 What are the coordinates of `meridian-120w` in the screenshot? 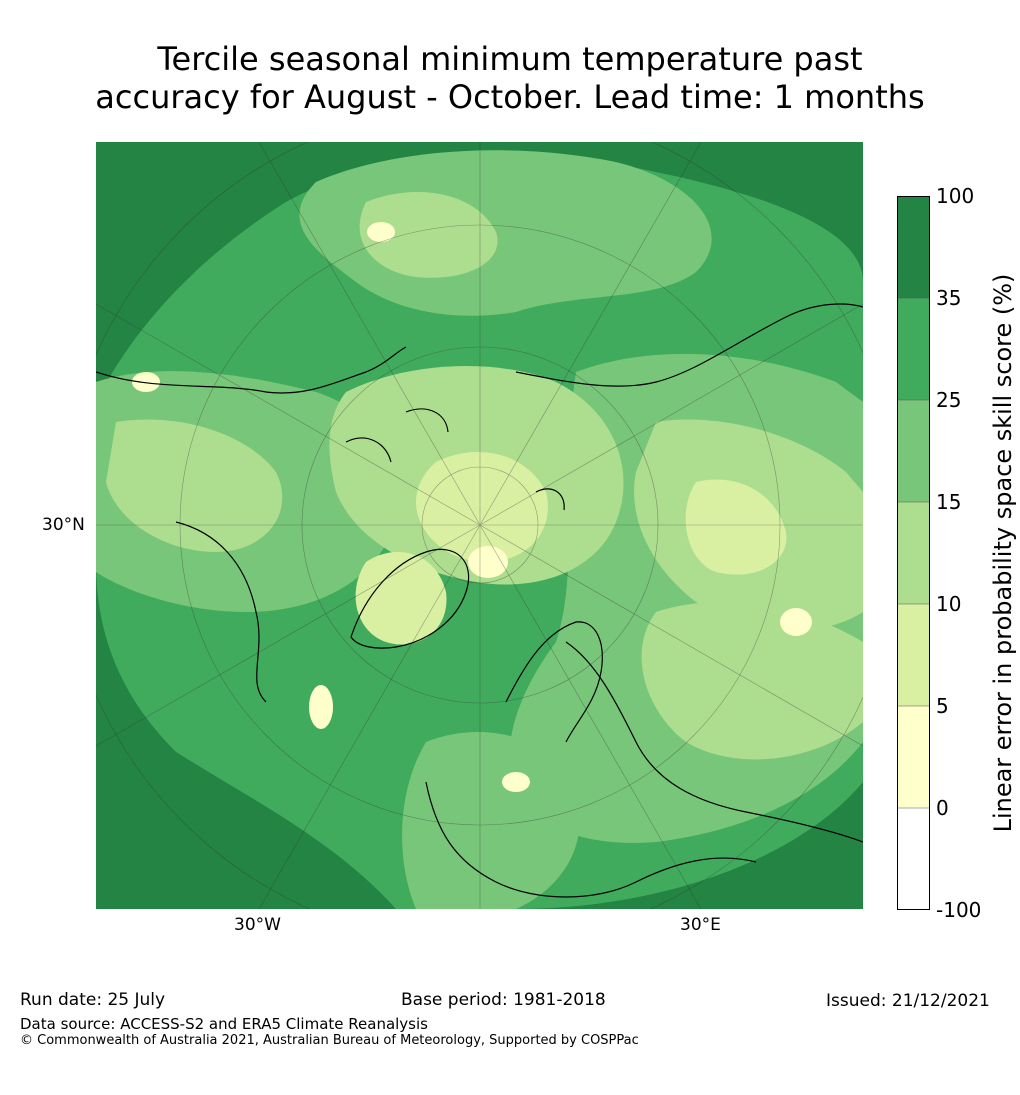 It's located at (288, 414).